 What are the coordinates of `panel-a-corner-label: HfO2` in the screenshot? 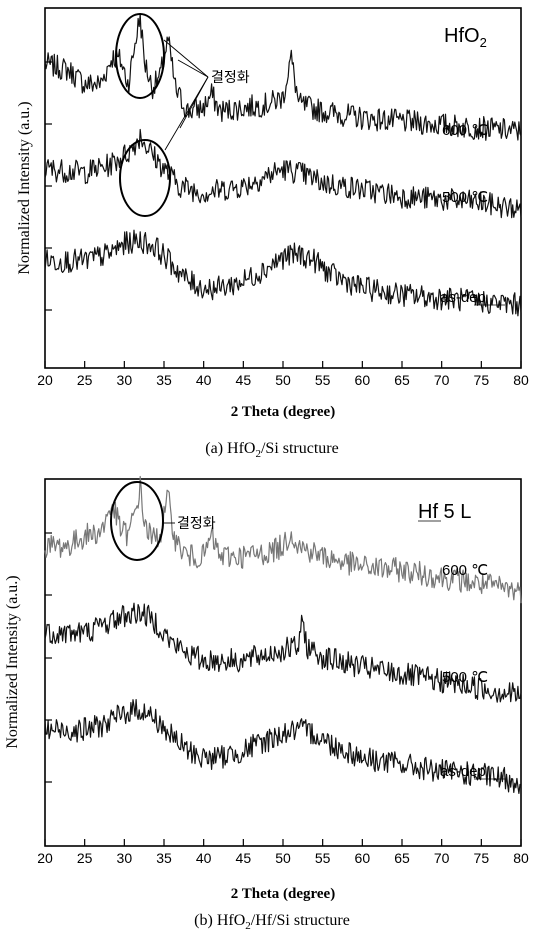 It's located at (465, 37).